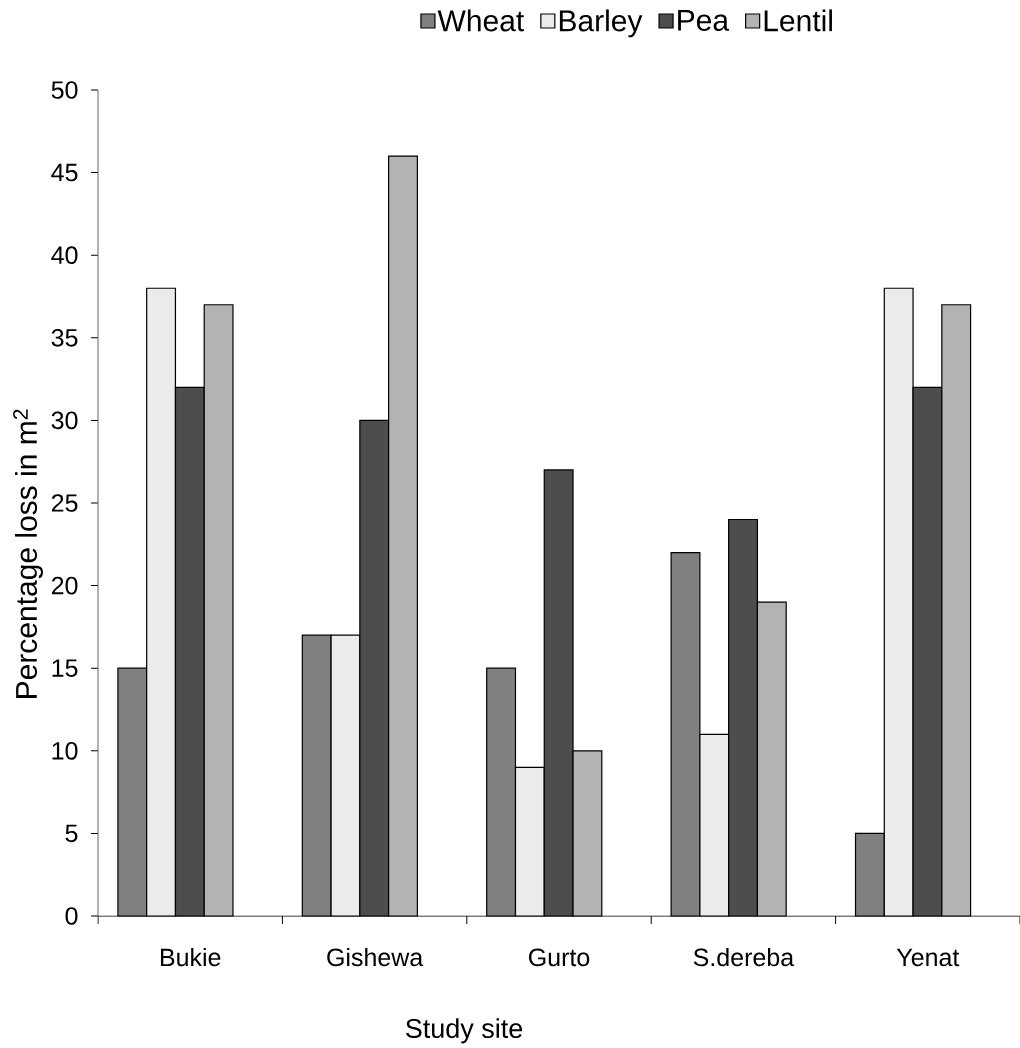 The height and width of the screenshot is (1048, 1020). Describe the element at coordinates (798, 20) in the screenshot. I see `legend-label: Lentil` at that location.